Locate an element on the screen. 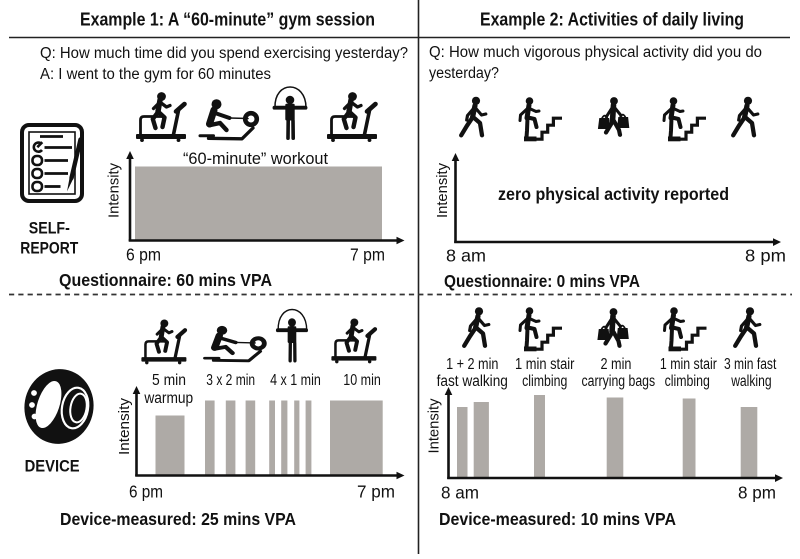 This screenshot has width=800, height=559. svg-text: 3 x 2 min is located at coordinates (230, 380).